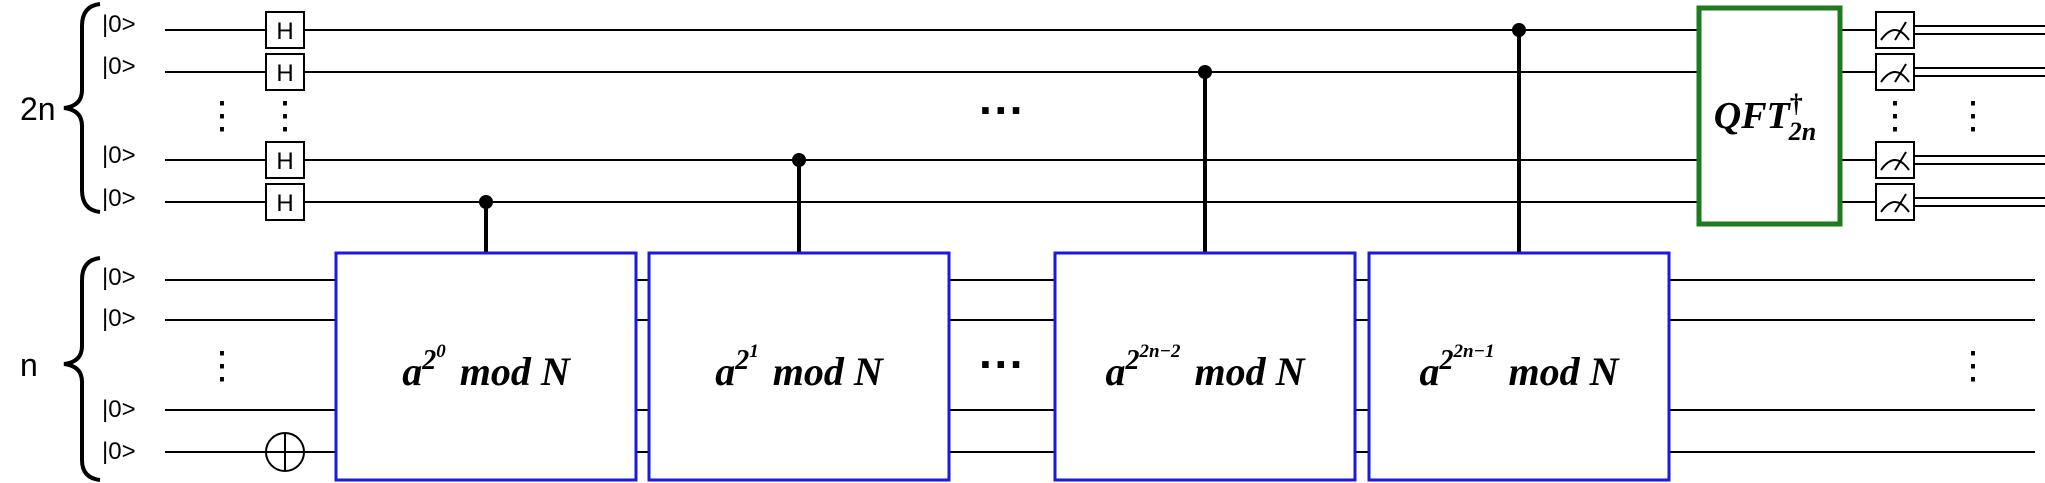 The width and height of the screenshot is (2045, 483). I want to click on register-label-n: n, so click(29, 365).